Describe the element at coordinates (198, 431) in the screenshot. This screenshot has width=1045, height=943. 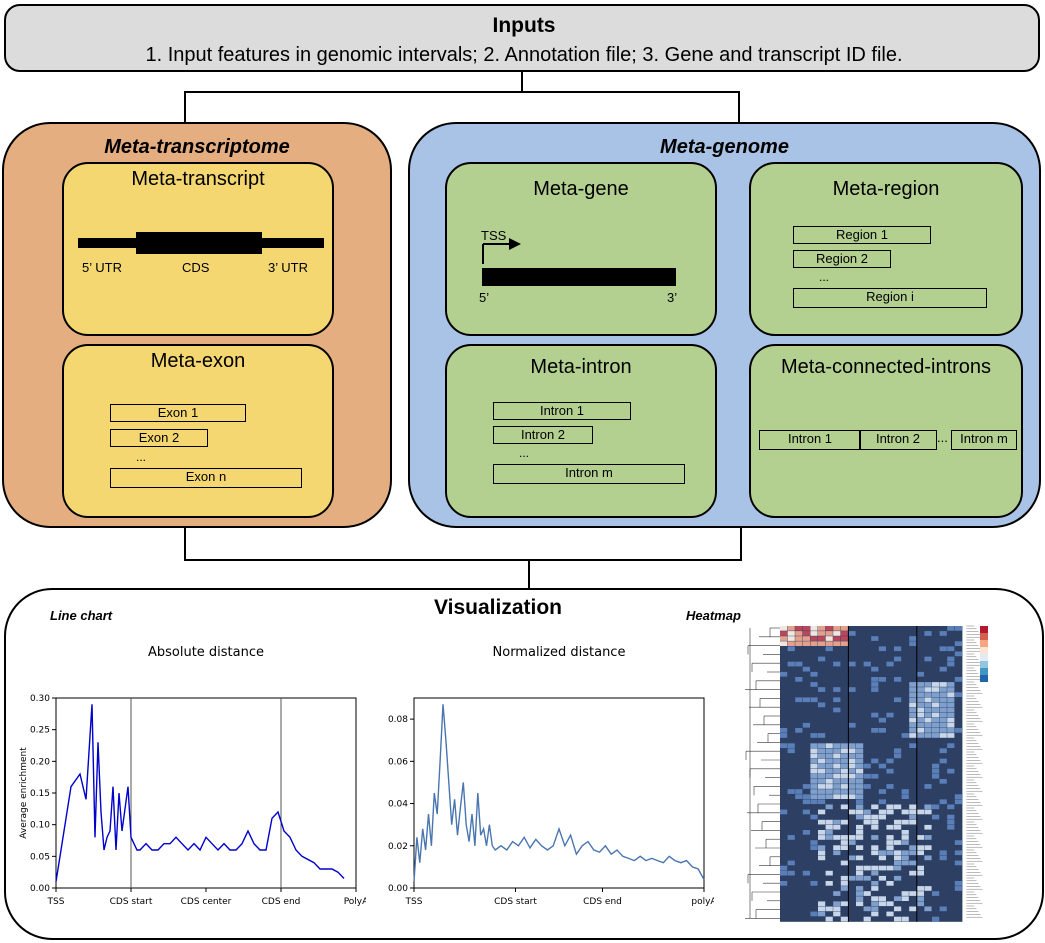
I see `meta-exon-panel: Meta-exon Exon 1 Exon 2 ... Exon n` at that location.